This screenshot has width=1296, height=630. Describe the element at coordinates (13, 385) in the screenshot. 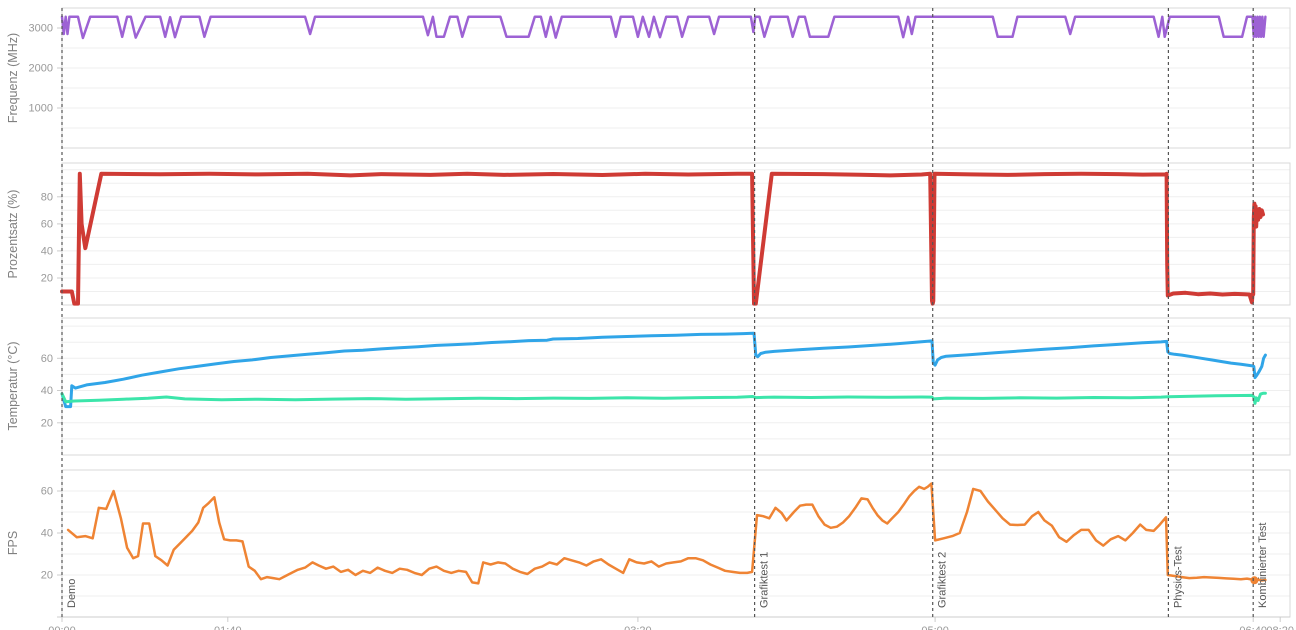

I see `temperature-axis-title: Temperatur (°C)` at that location.